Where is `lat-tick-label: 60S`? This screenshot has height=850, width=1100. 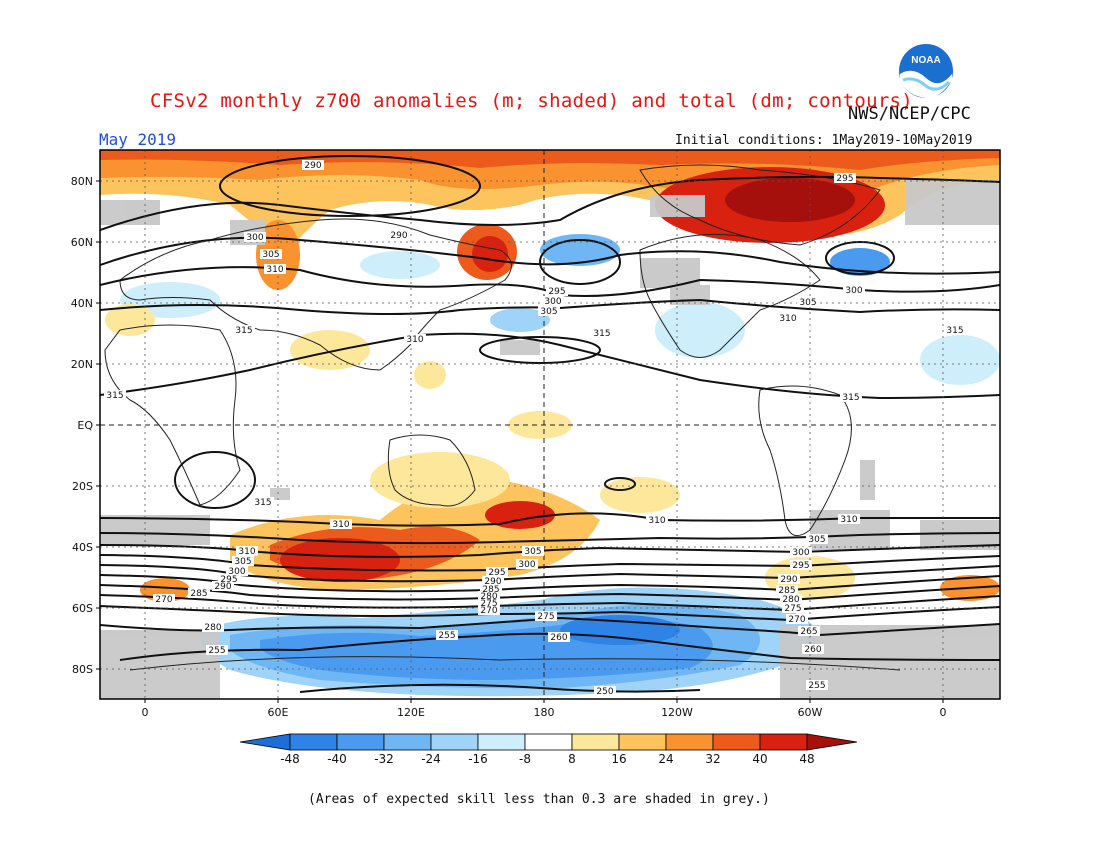 lat-tick-label: 60S is located at coordinates (82, 608).